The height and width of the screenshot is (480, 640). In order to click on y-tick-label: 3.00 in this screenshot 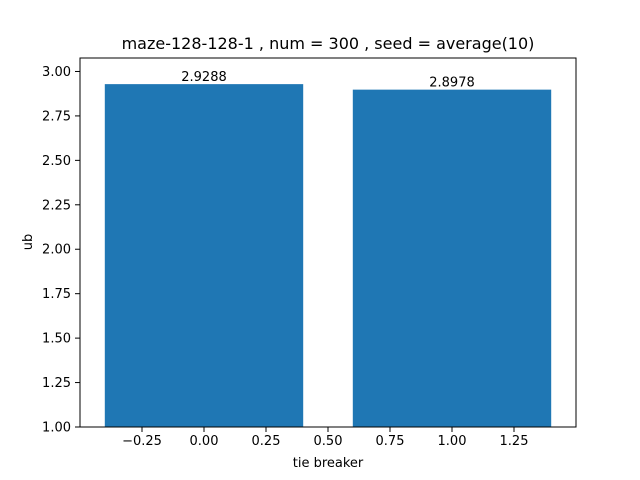, I will do `click(56, 72)`.